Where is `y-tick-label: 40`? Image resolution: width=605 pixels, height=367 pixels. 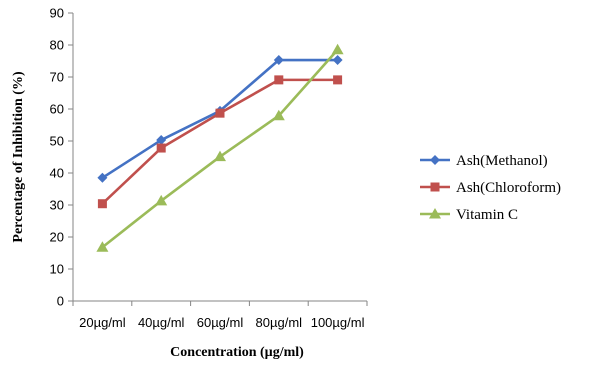
y-tick-label: 40 is located at coordinates (57, 173).